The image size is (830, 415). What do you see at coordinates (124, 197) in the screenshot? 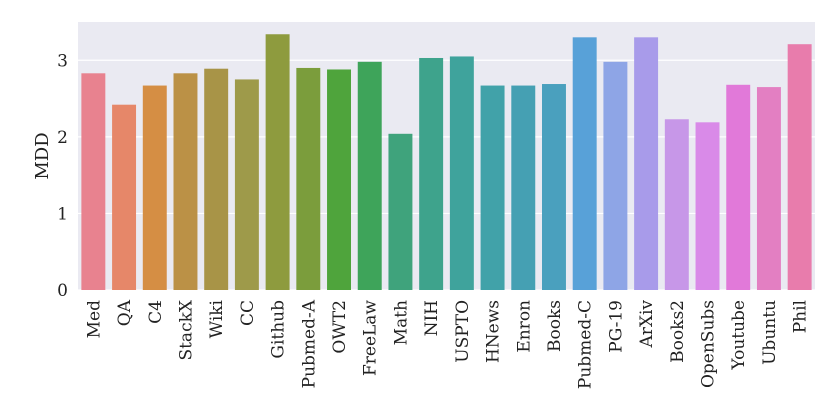
I see `bar-qa` at bounding box center [124, 197].